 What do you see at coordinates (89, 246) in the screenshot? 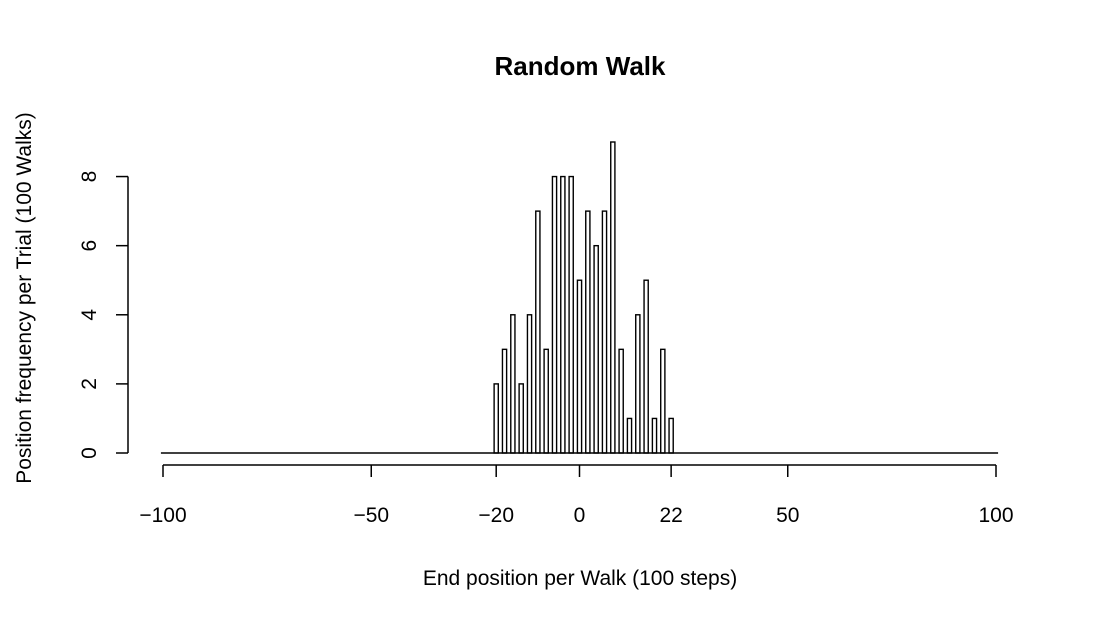
I see `y-tick-label: 6` at bounding box center [89, 246].